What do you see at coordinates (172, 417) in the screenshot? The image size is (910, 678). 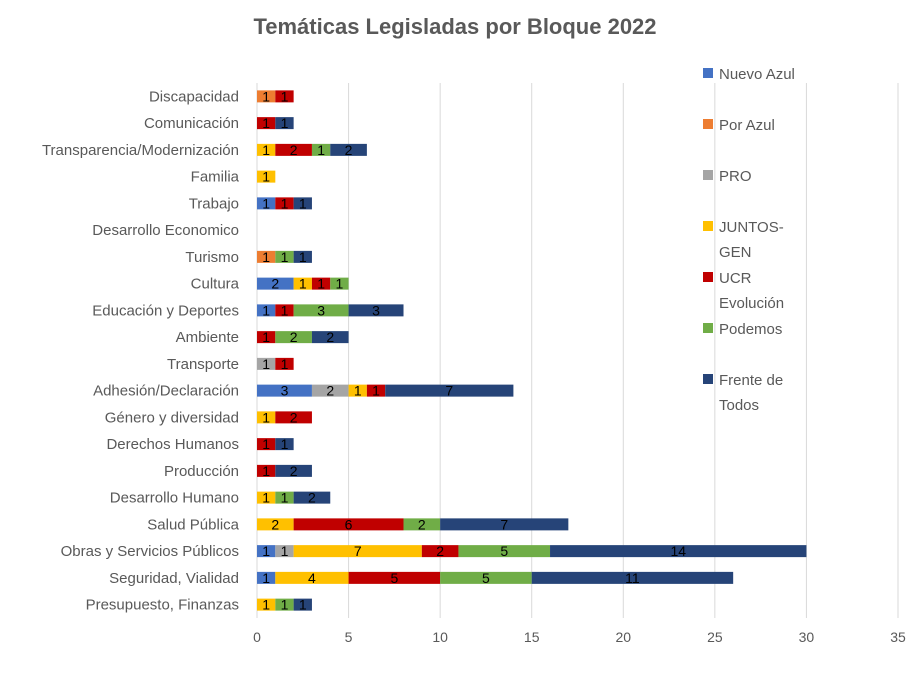 I see `category-label: Género y diversidad` at bounding box center [172, 417].